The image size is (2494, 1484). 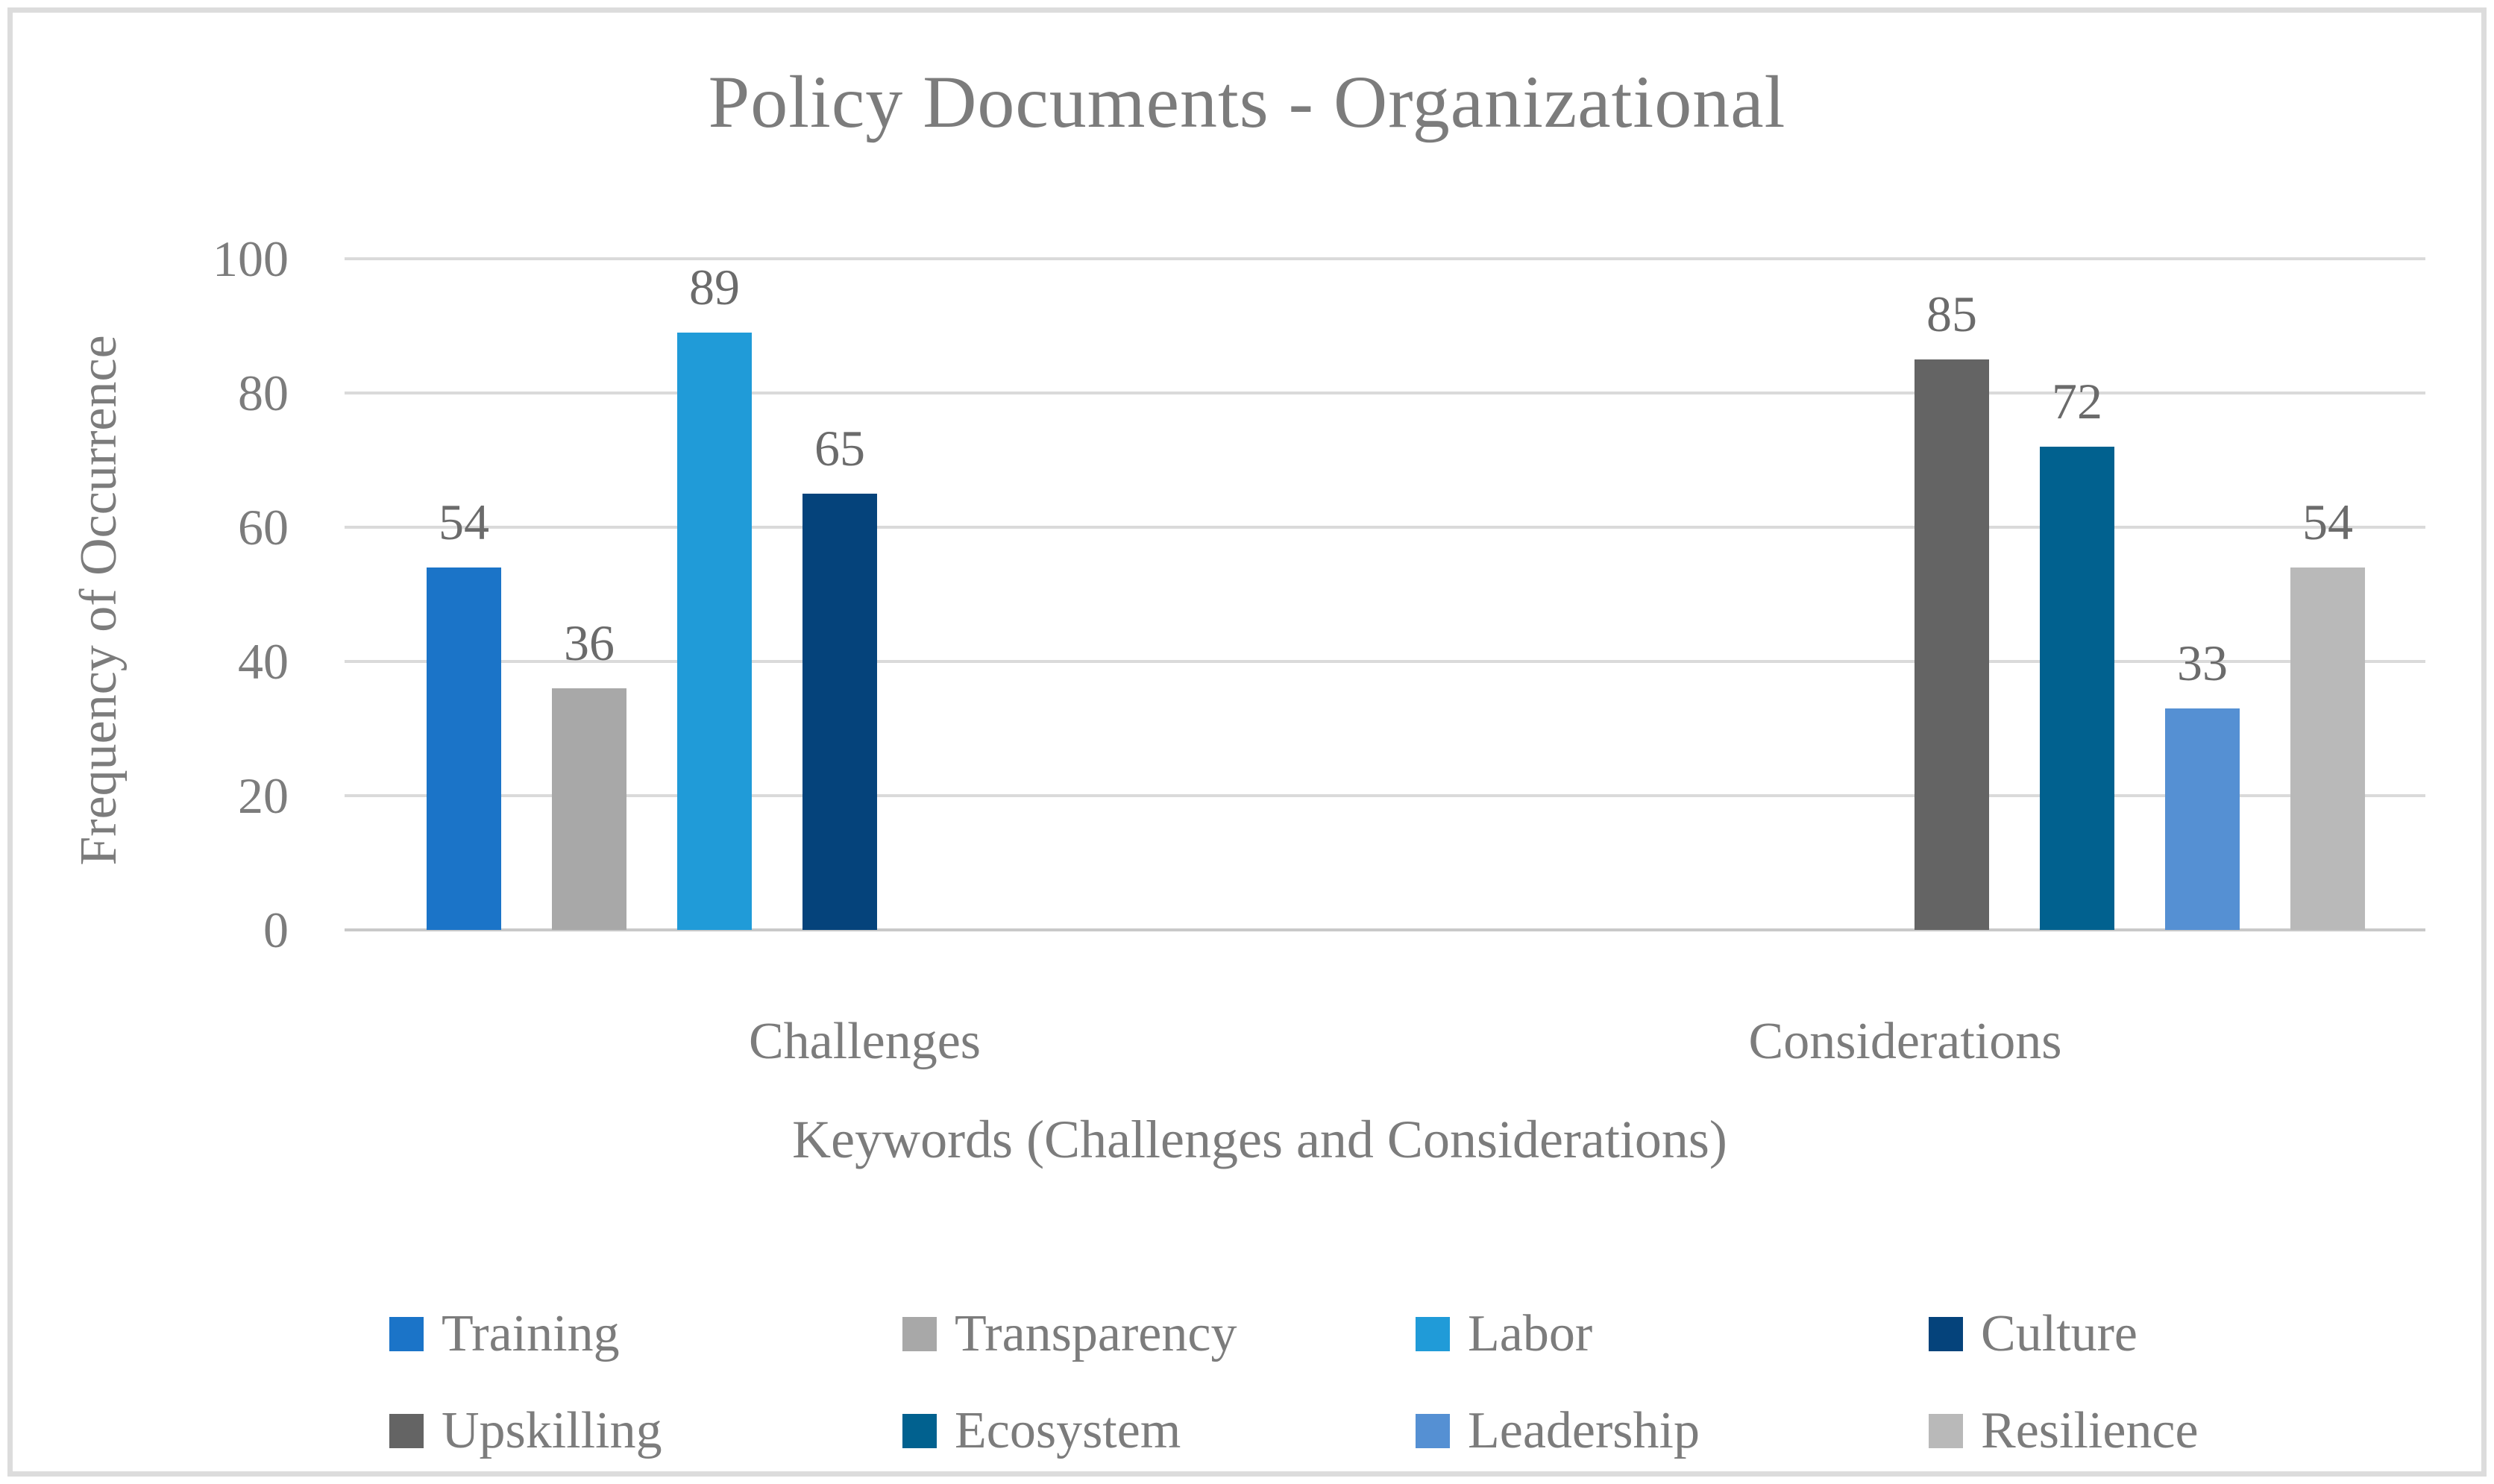 I want to click on legend-label-resilience: Resilience, so click(x=2090, y=1431).